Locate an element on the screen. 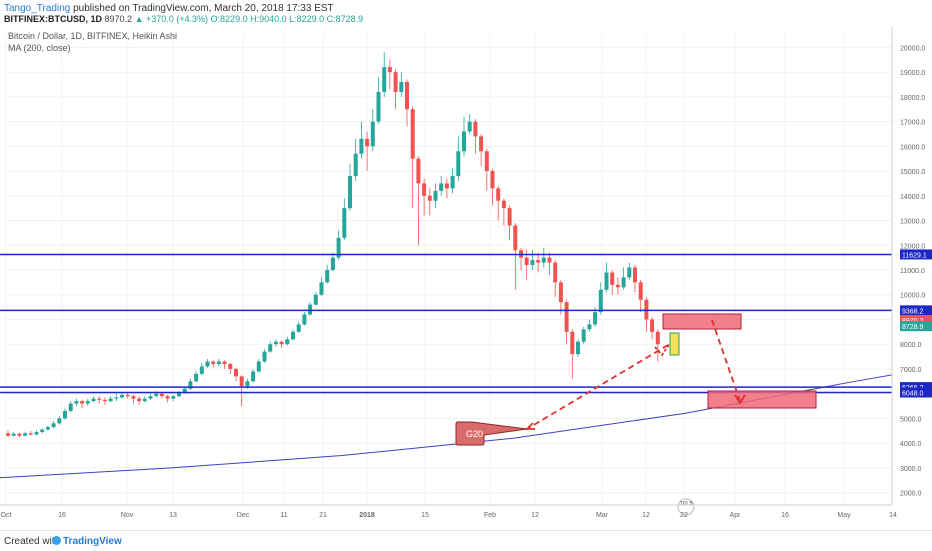  highlight-candle-box is located at coordinates (674, 344).